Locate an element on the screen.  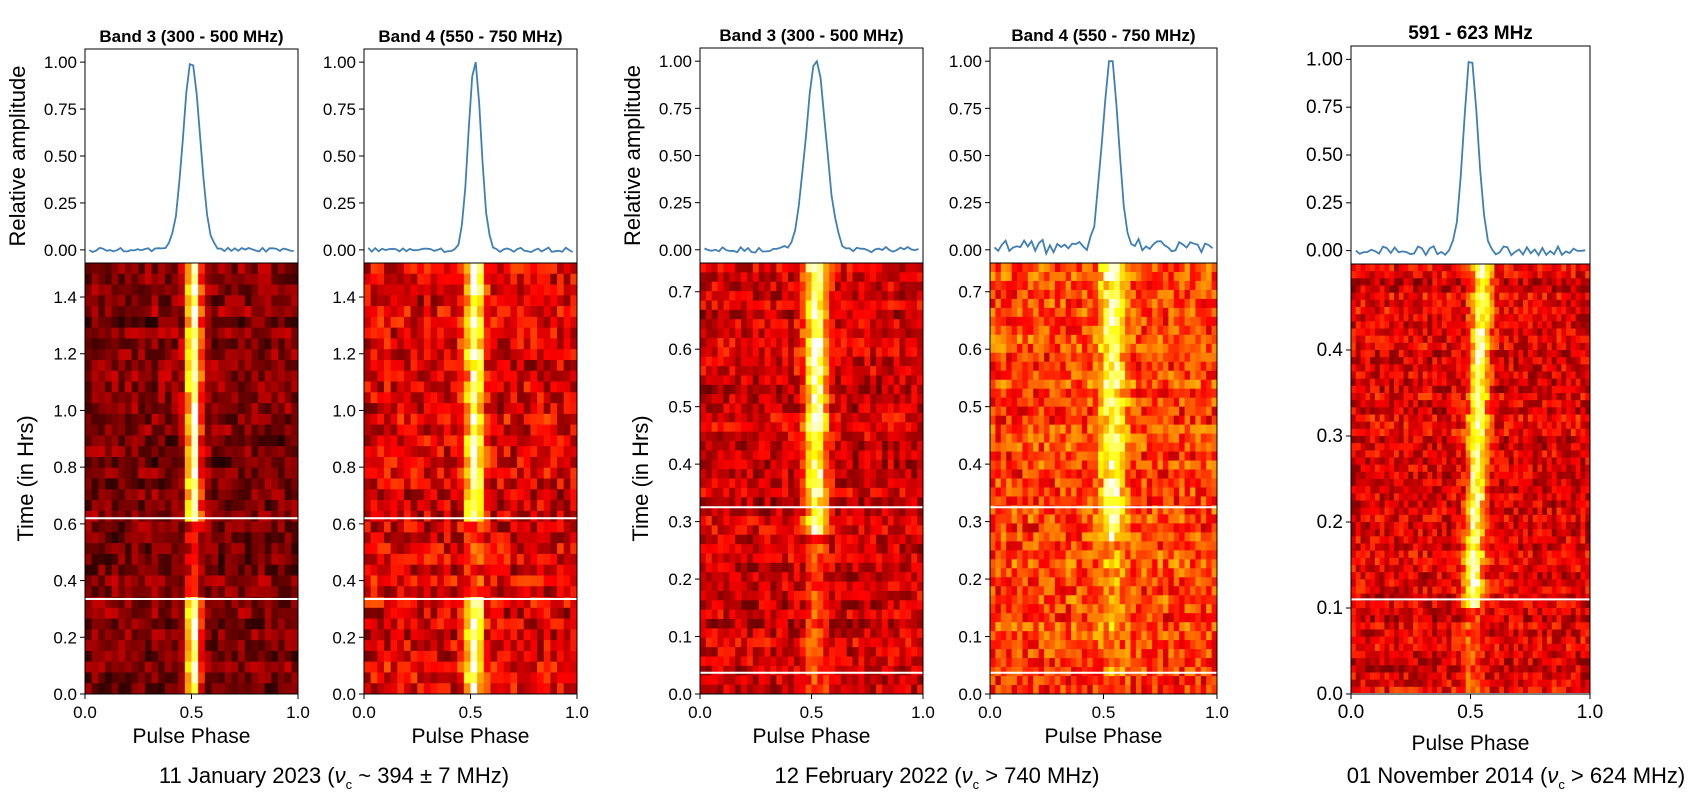
waterfall-heatmap is located at coordinates (812, 479).